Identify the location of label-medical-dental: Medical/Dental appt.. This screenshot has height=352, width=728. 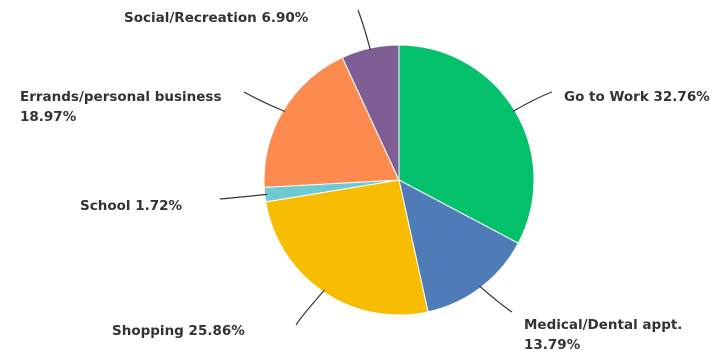
(603, 325).